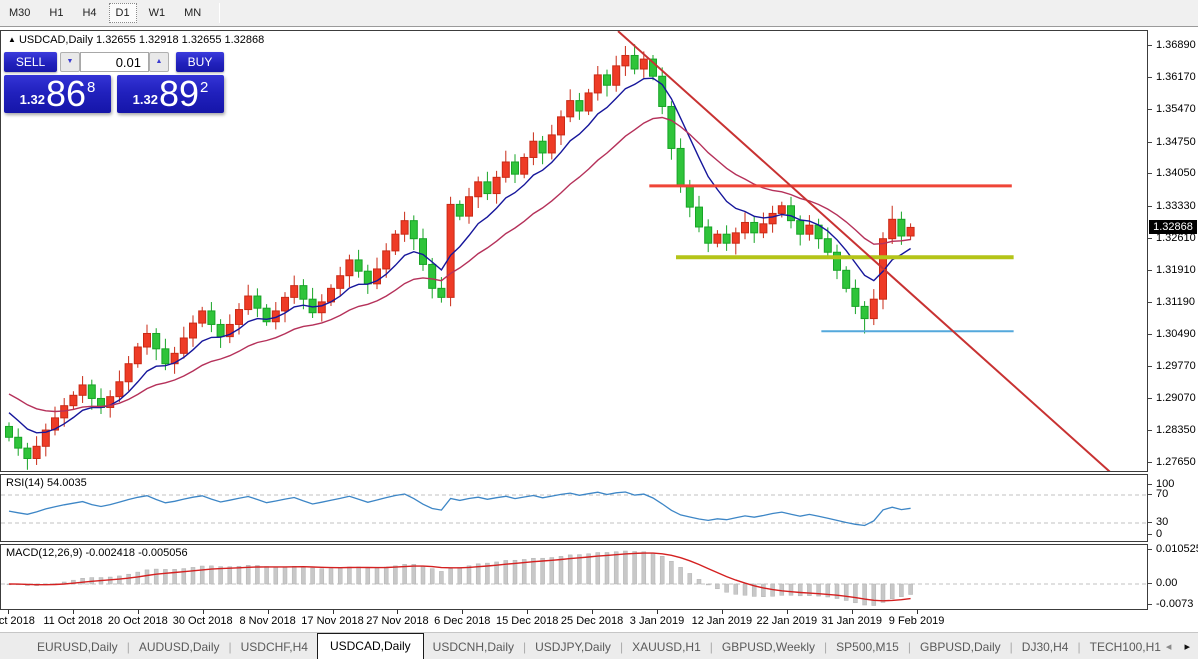  What do you see at coordinates (960, 647) in the screenshot?
I see `tab-gbpusd-daily: GBPUSD,Daily` at bounding box center [960, 647].